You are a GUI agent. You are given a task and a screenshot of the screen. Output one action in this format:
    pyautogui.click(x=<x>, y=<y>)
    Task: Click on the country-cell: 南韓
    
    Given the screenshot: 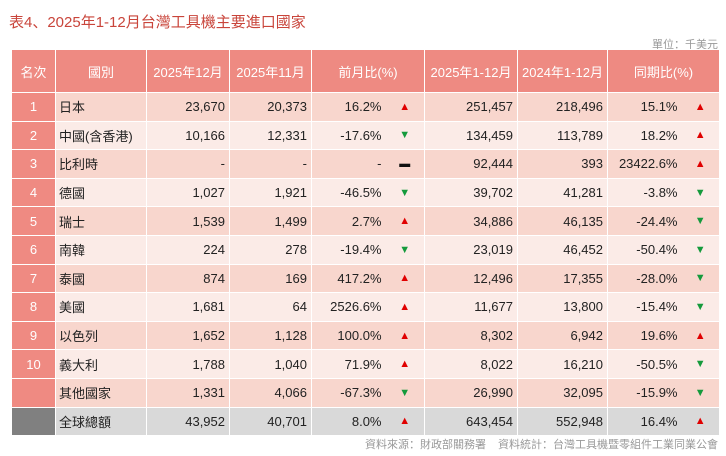 What is the action you would take?
    pyautogui.click(x=101, y=249)
    